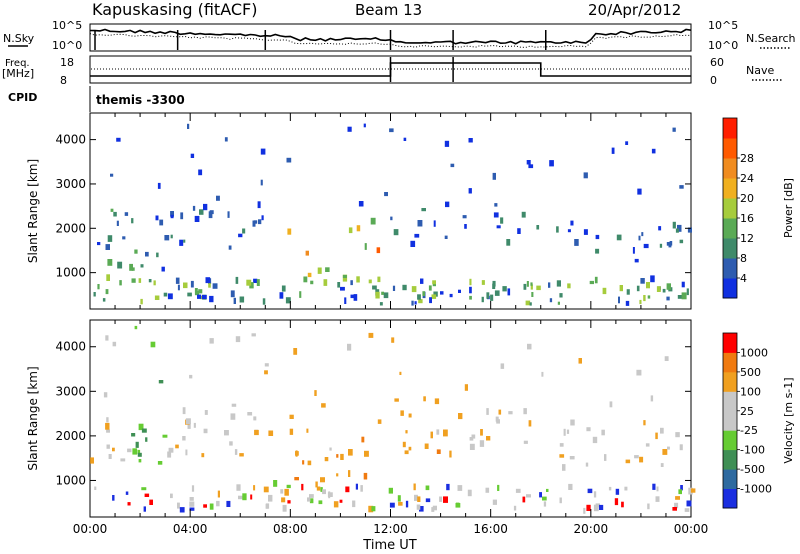 The height and width of the screenshot is (554, 800). Describe the element at coordinates (190, 529) in the screenshot. I see `x-tick-label: 04:00` at that location.